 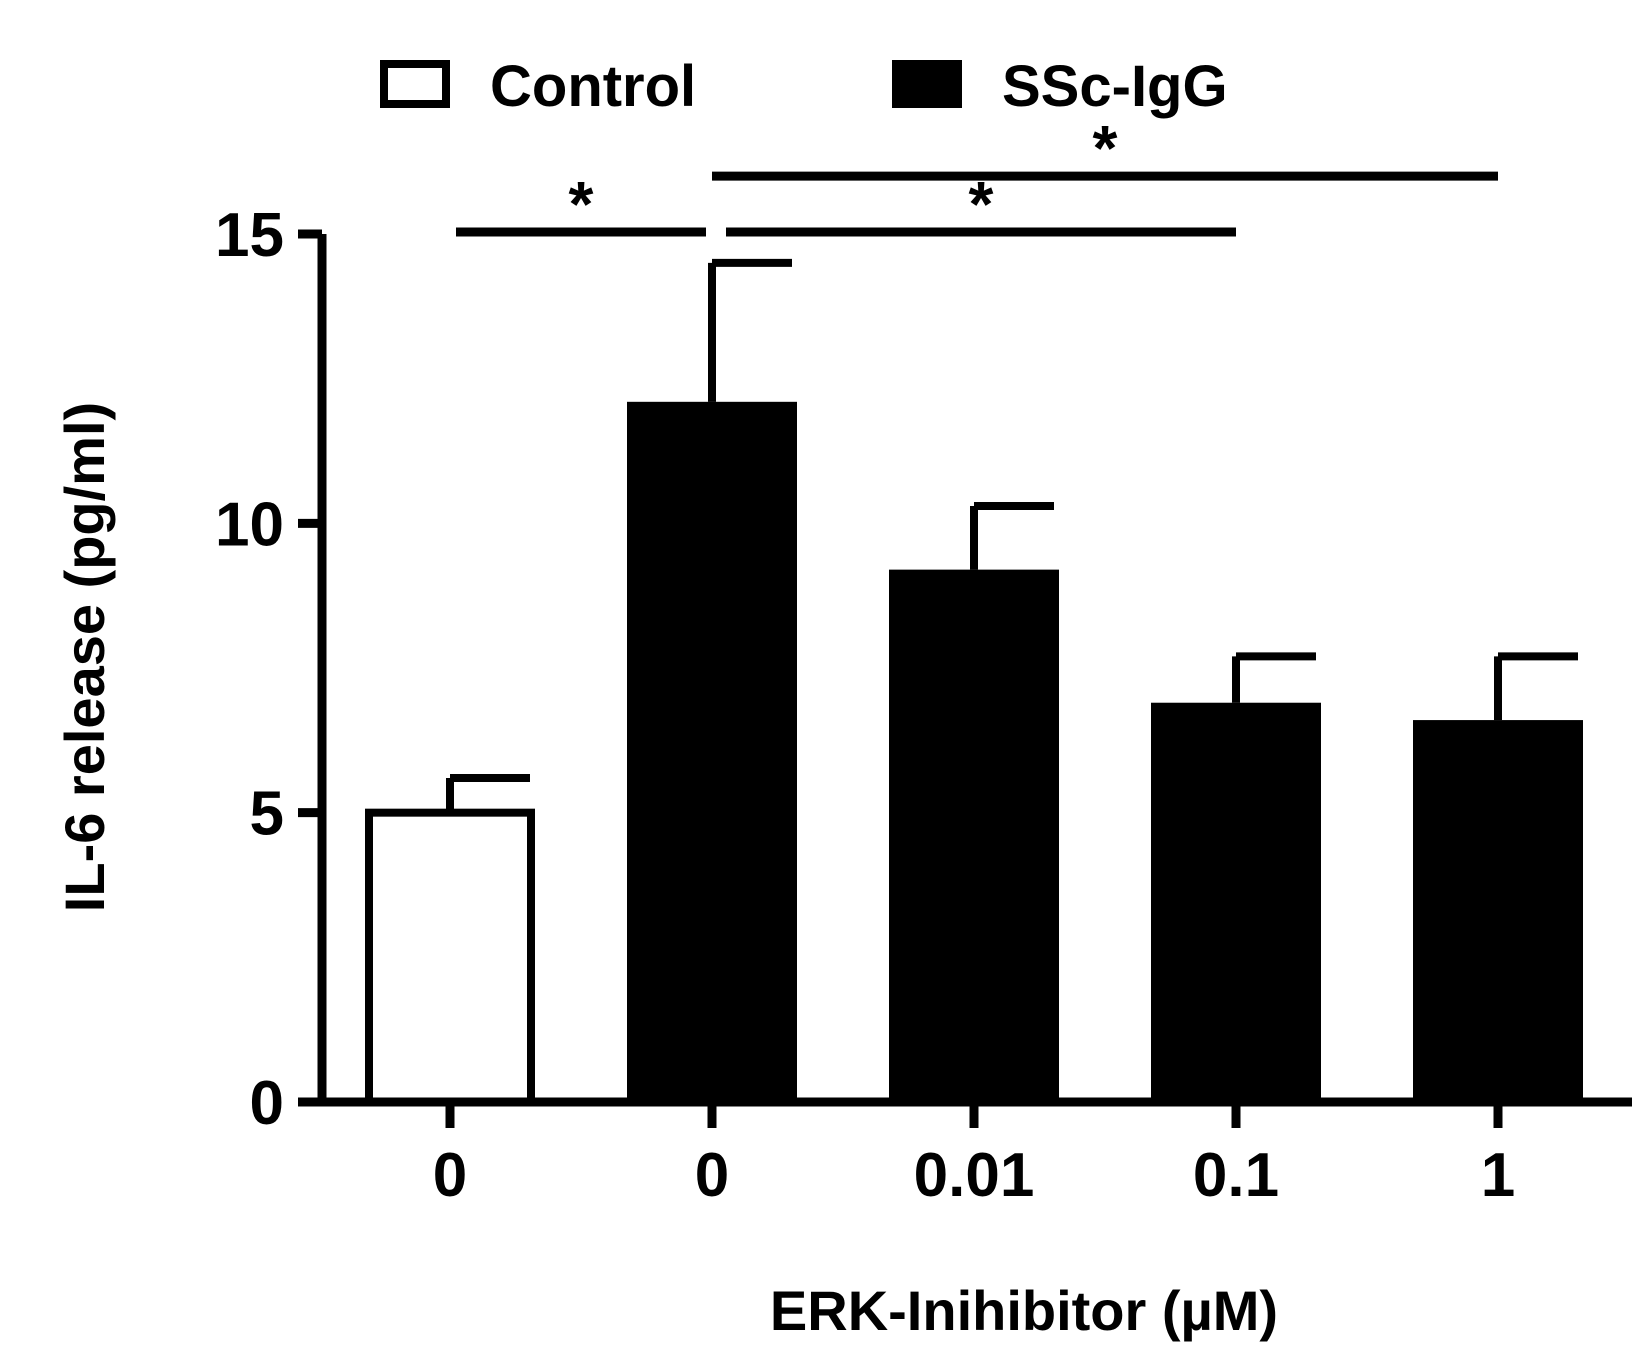 What do you see at coordinates (415, 84) in the screenshot?
I see `legend-swatch-control` at bounding box center [415, 84].